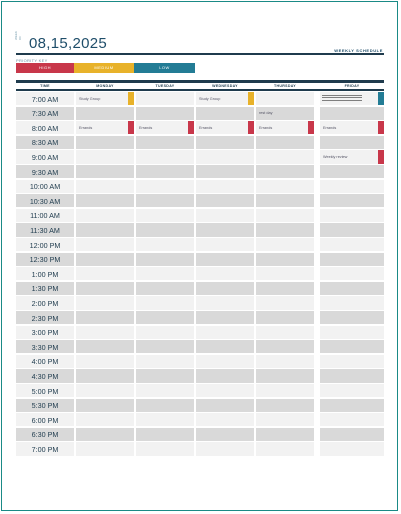 The width and height of the screenshot is (401, 514). What do you see at coordinates (266, 113) in the screenshot?
I see `event-text: rest day` at bounding box center [266, 113].